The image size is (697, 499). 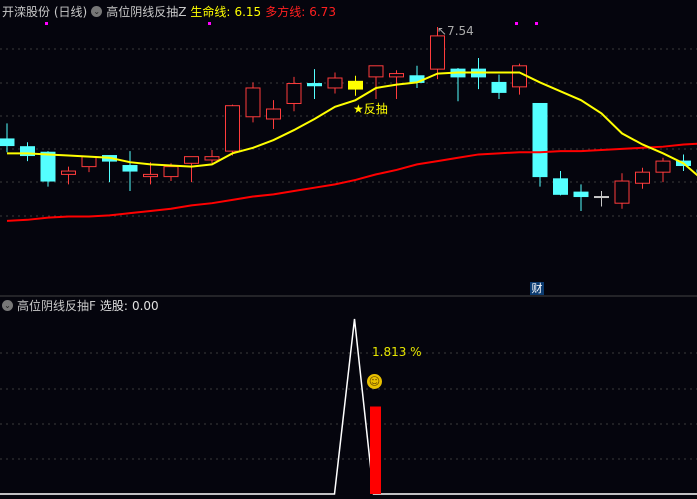 What do you see at coordinates (374, 381) in the screenshot?
I see `smiley-icon: ☺` at bounding box center [374, 381].